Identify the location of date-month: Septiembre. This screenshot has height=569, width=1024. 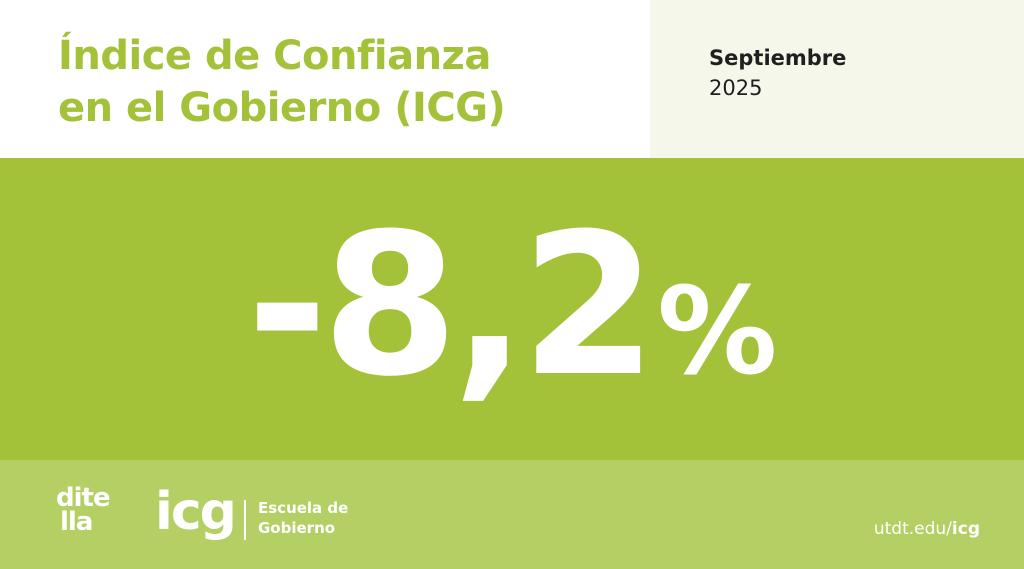
(778, 58).